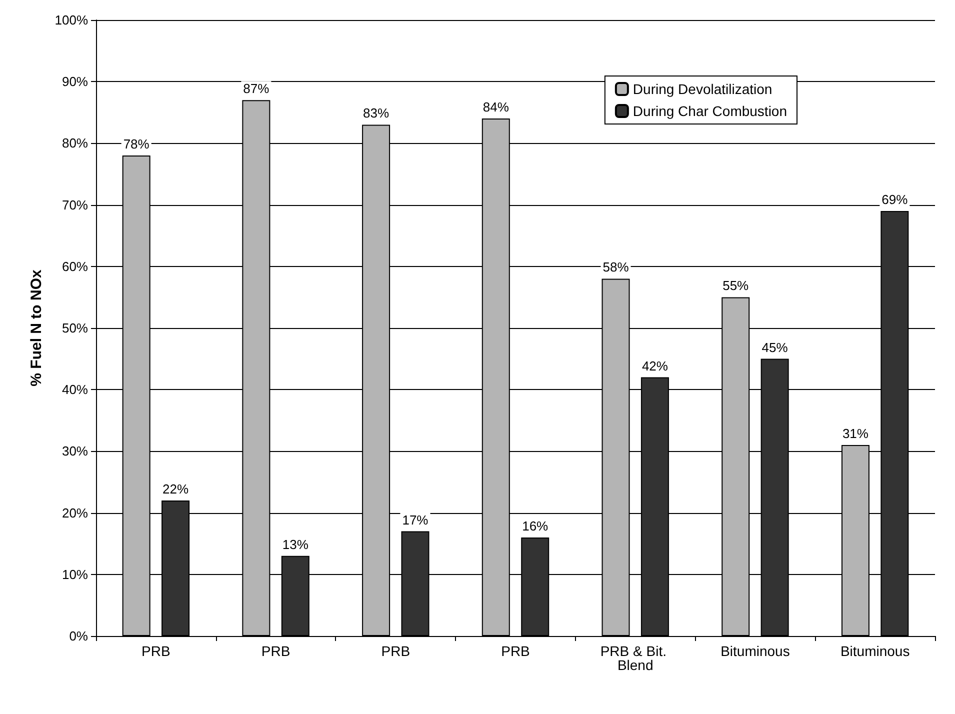  I want to click on data-label: 13%, so click(295, 544).